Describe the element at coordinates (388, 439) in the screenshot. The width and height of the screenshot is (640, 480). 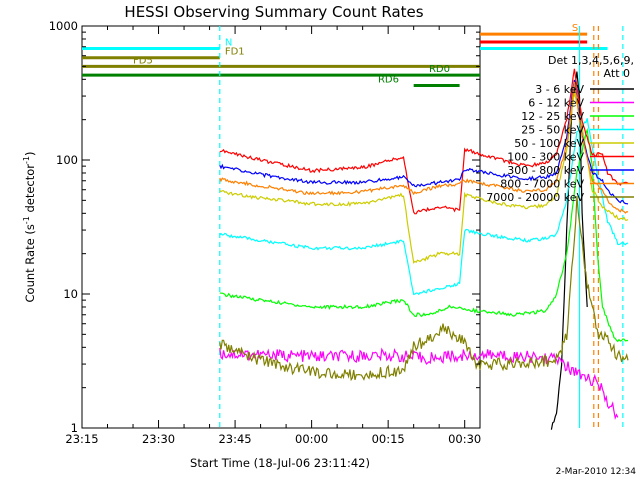
I see `x-tick-label: 00:15` at that location.